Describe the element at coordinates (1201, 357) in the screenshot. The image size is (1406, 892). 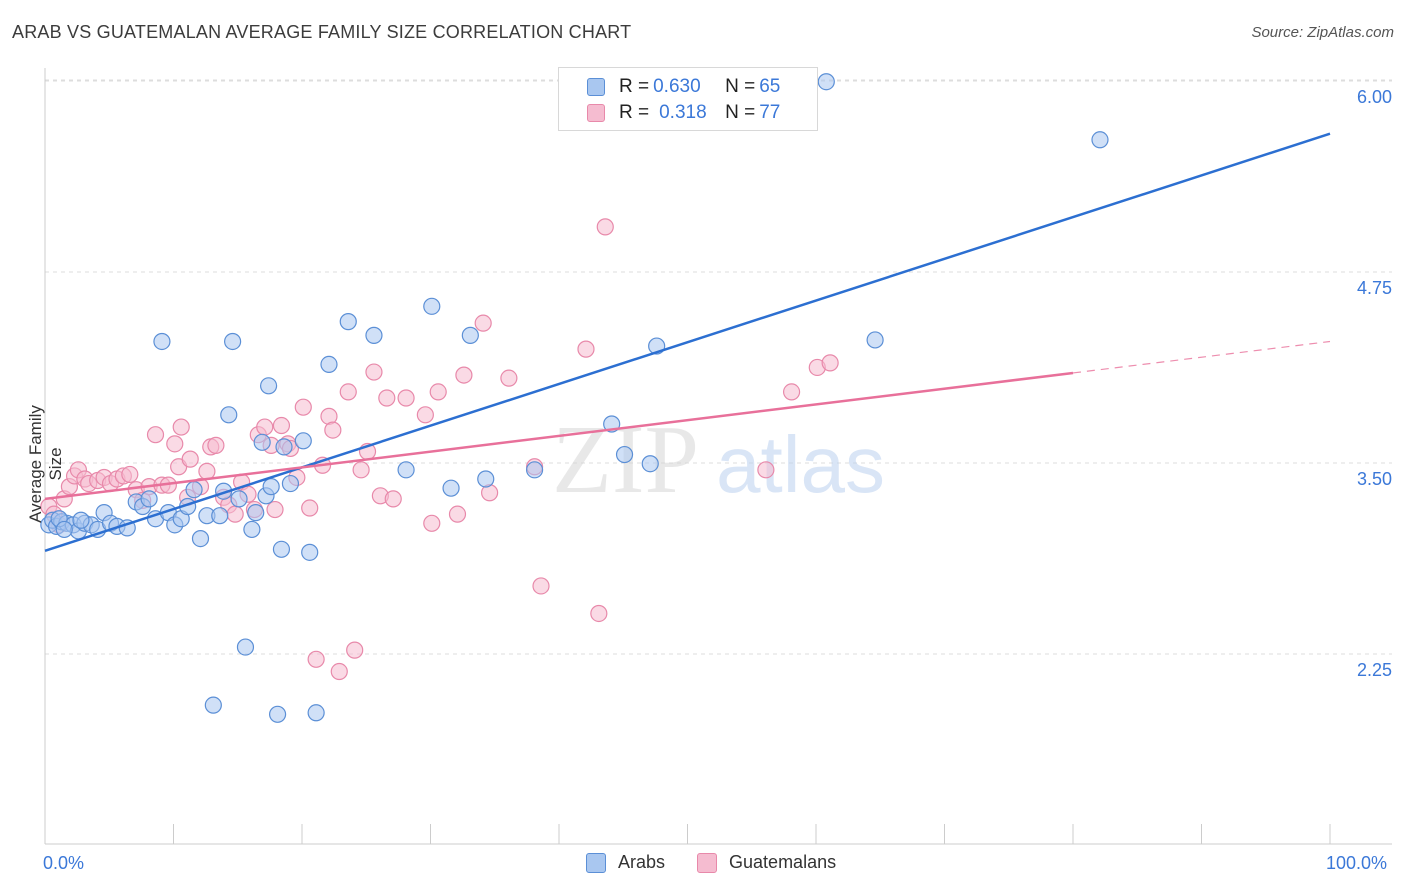
I see `trendline-extension-guatemalans` at that location.